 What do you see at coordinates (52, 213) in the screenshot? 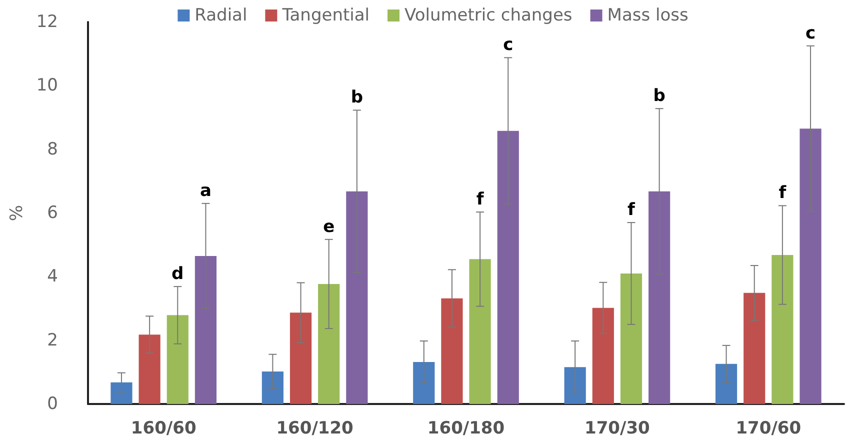
I see `y-tick-label: 6` at bounding box center [52, 213].